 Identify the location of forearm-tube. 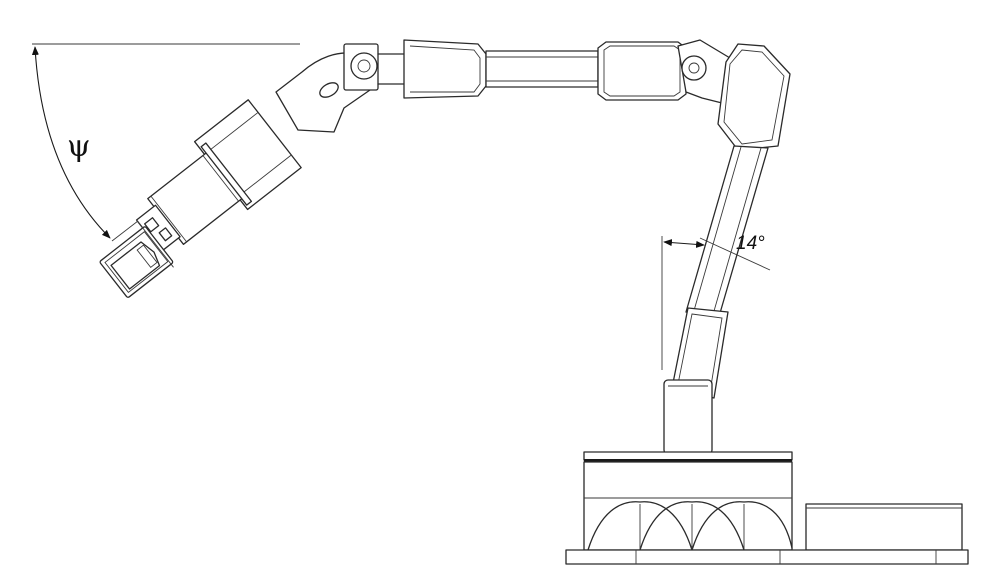
(542, 69).